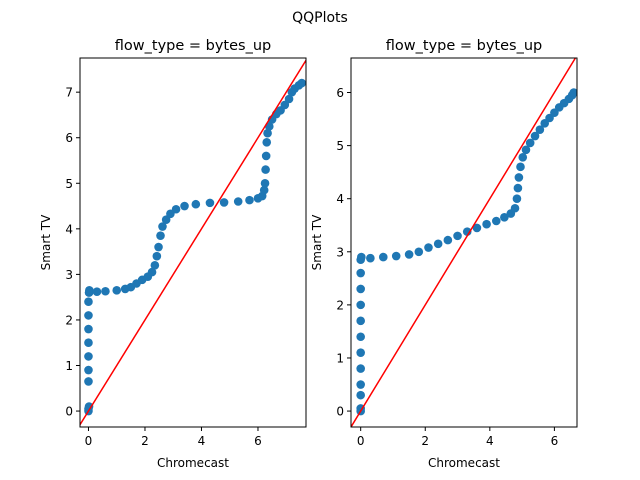  What do you see at coordinates (425, 441) in the screenshot?
I see `x-tick-label: 2` at bounding box center [425, 441].